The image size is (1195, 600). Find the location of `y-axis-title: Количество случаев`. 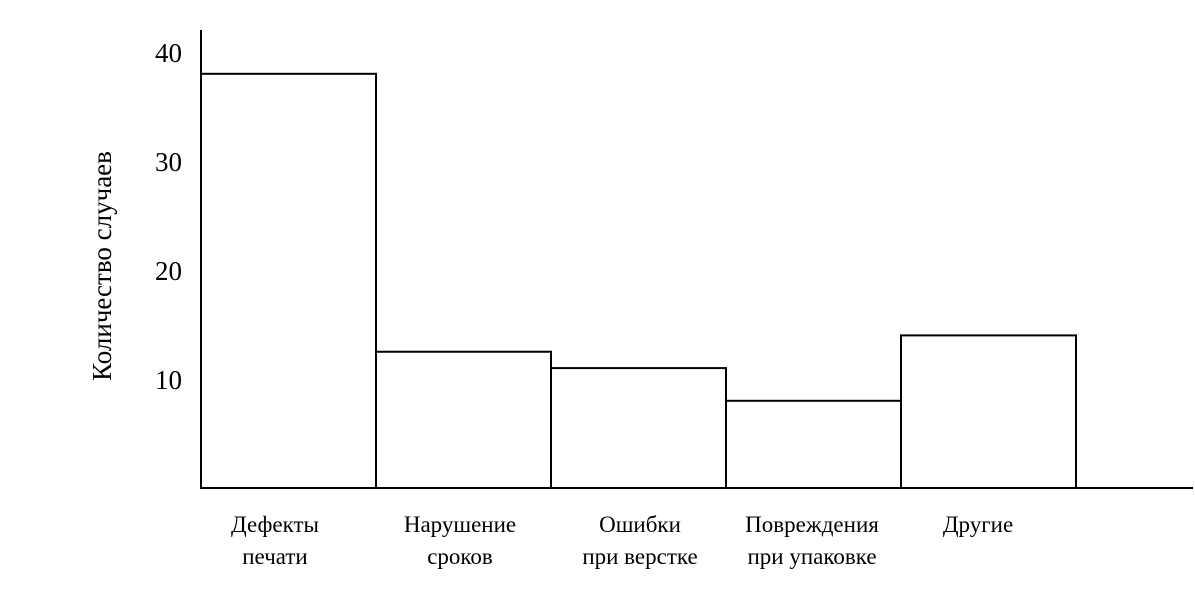

y-axis-title: Количество случаев is located at coordinates (102, 266).